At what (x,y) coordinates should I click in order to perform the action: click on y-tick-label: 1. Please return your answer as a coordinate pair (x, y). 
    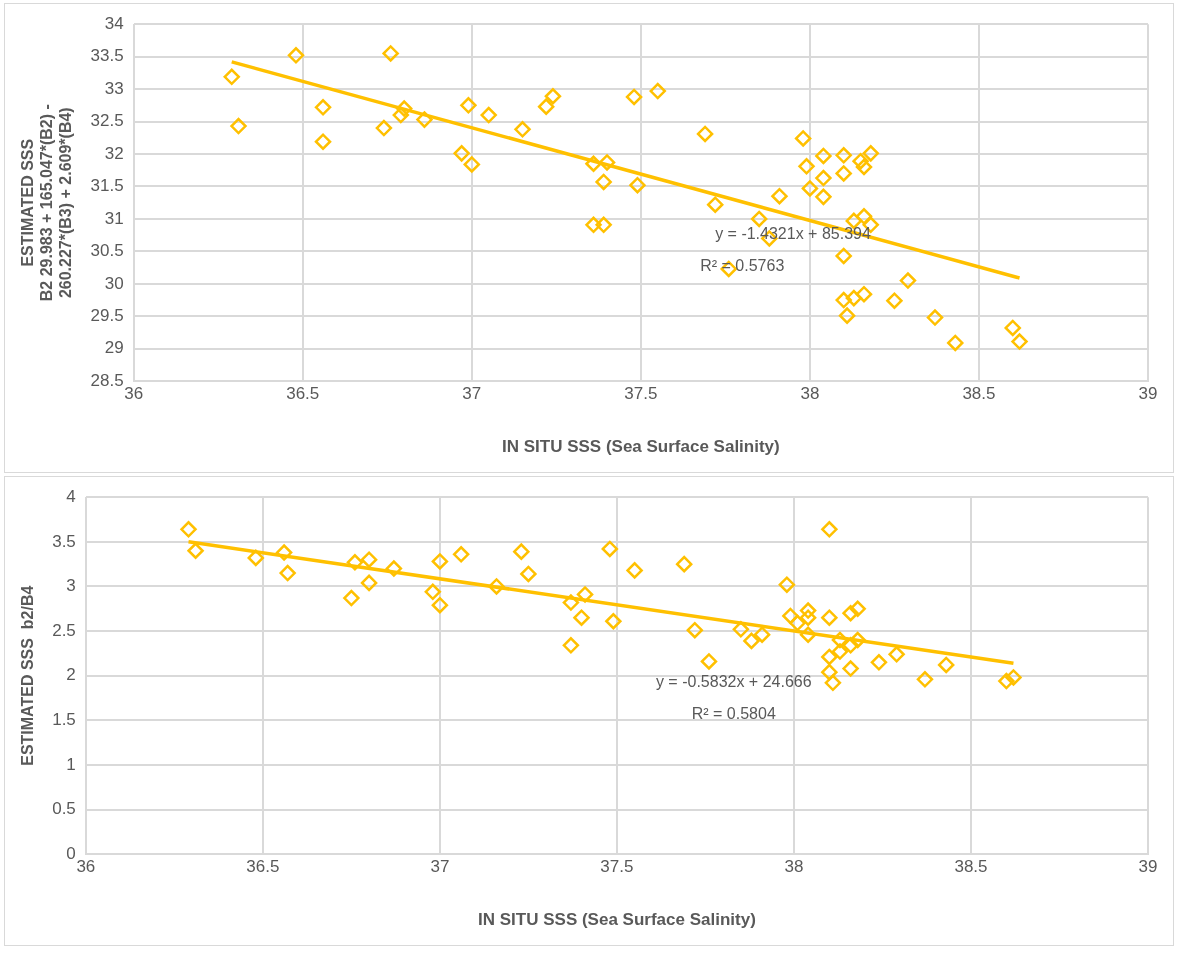
    Looking at the image, I should click on (71, 764).